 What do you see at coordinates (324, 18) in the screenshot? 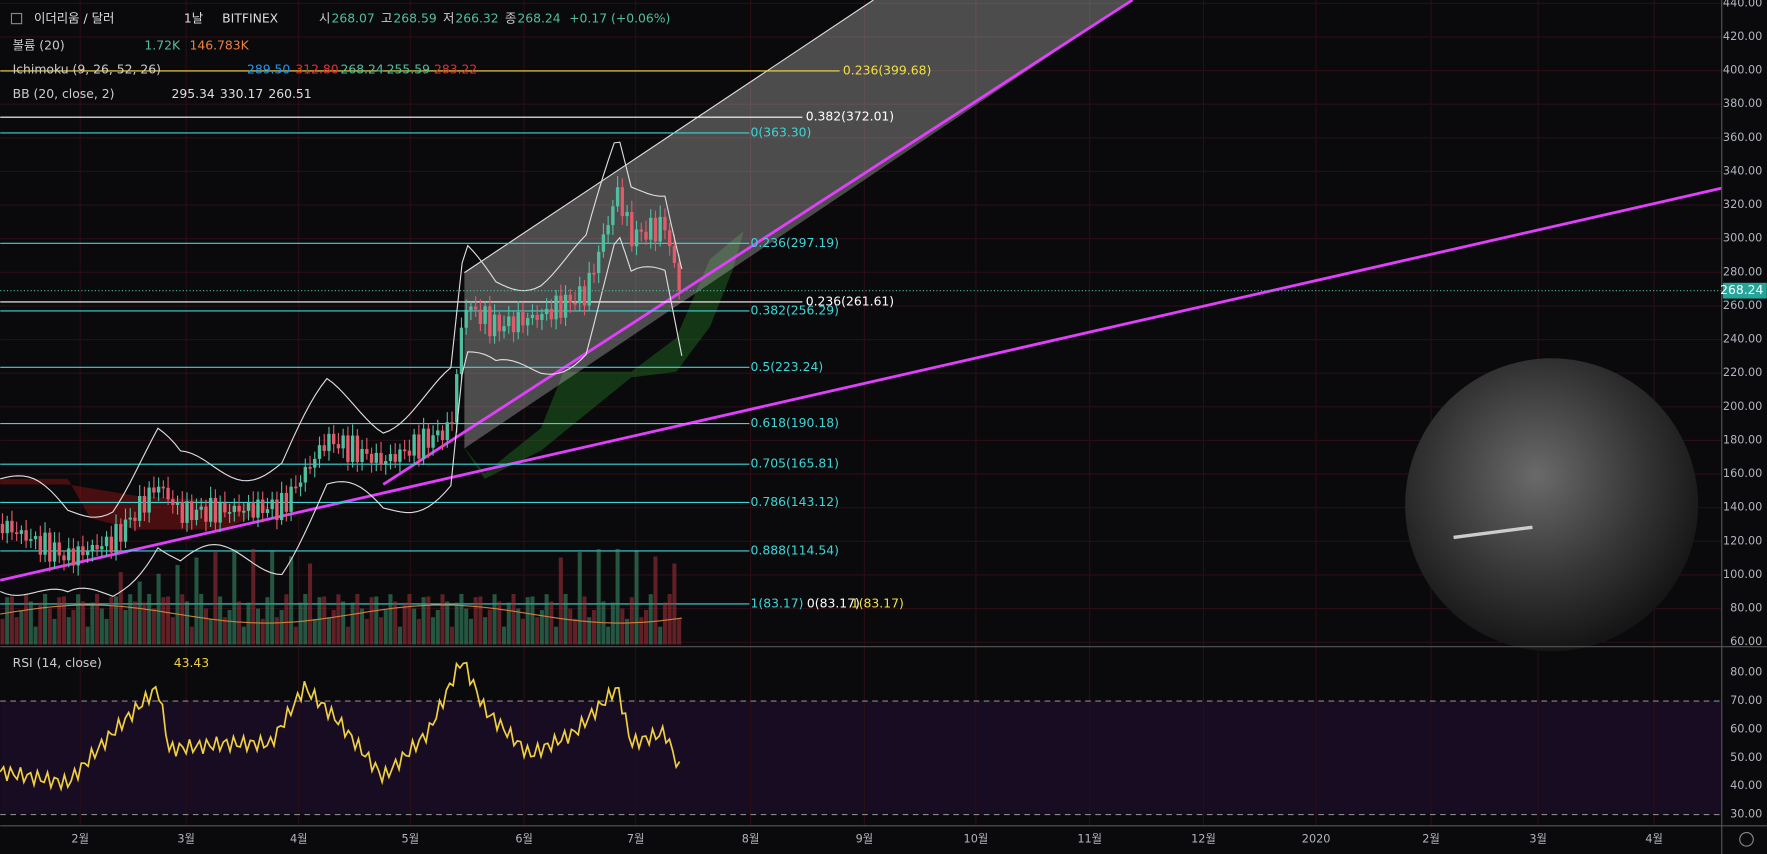
I see `header-open-label: 시` at bounding box center [324, 18].